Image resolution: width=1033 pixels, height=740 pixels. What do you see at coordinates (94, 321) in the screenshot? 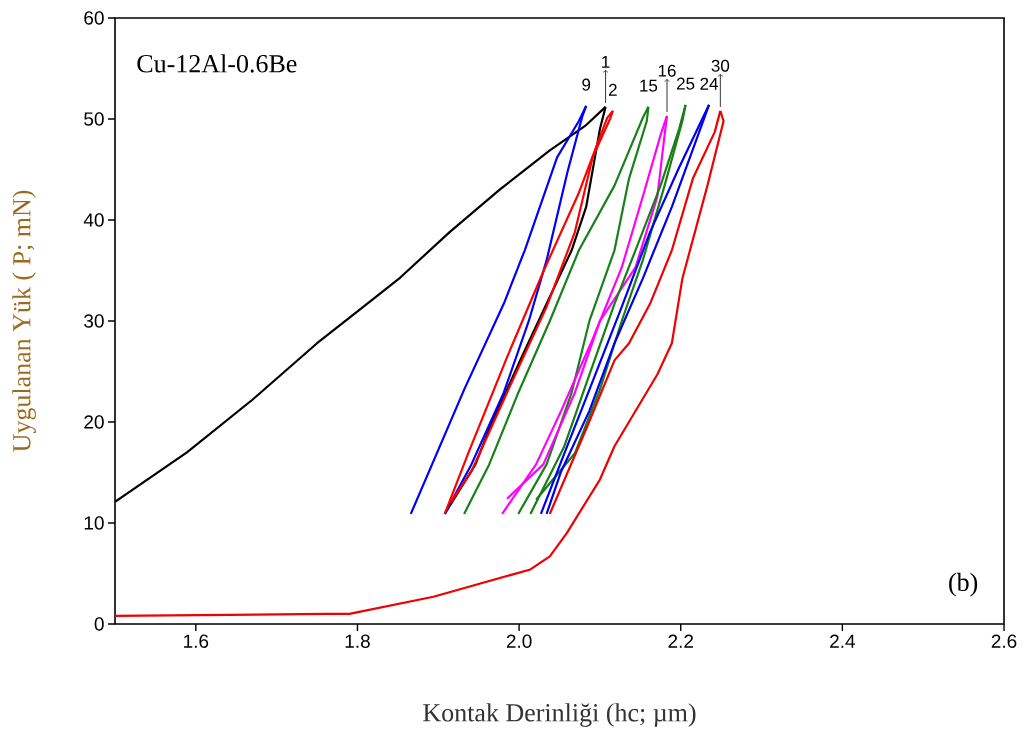
I see `y-tick-label: 30` at bounding box center [94, 321].